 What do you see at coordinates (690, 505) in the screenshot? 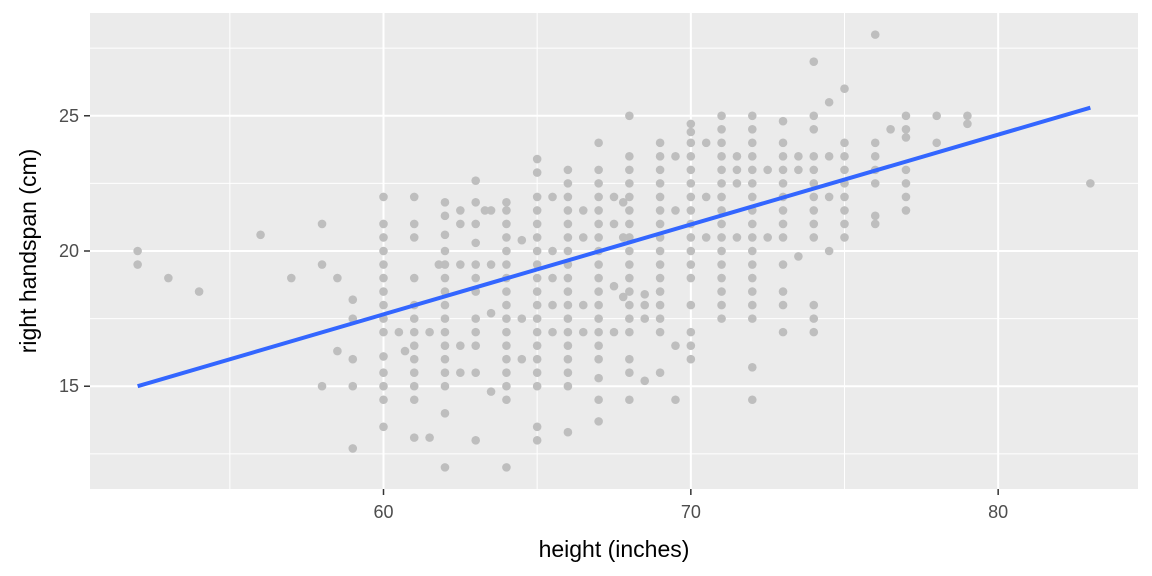
I see `x-axis: 60 70 80` at bounding box center [690, 505].